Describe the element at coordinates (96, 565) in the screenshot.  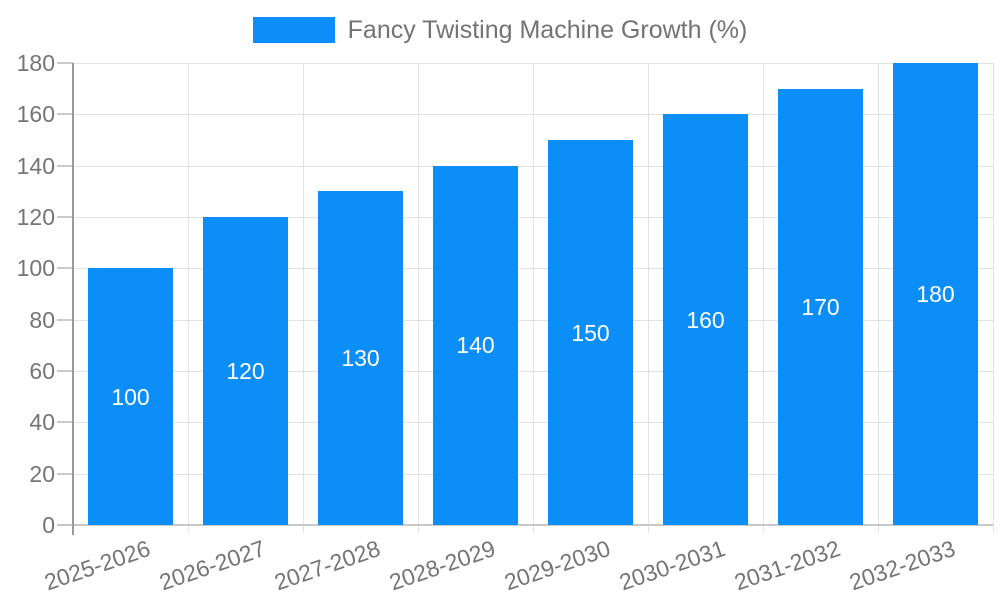
I see `x-category-label: 2025-2026` at that location.